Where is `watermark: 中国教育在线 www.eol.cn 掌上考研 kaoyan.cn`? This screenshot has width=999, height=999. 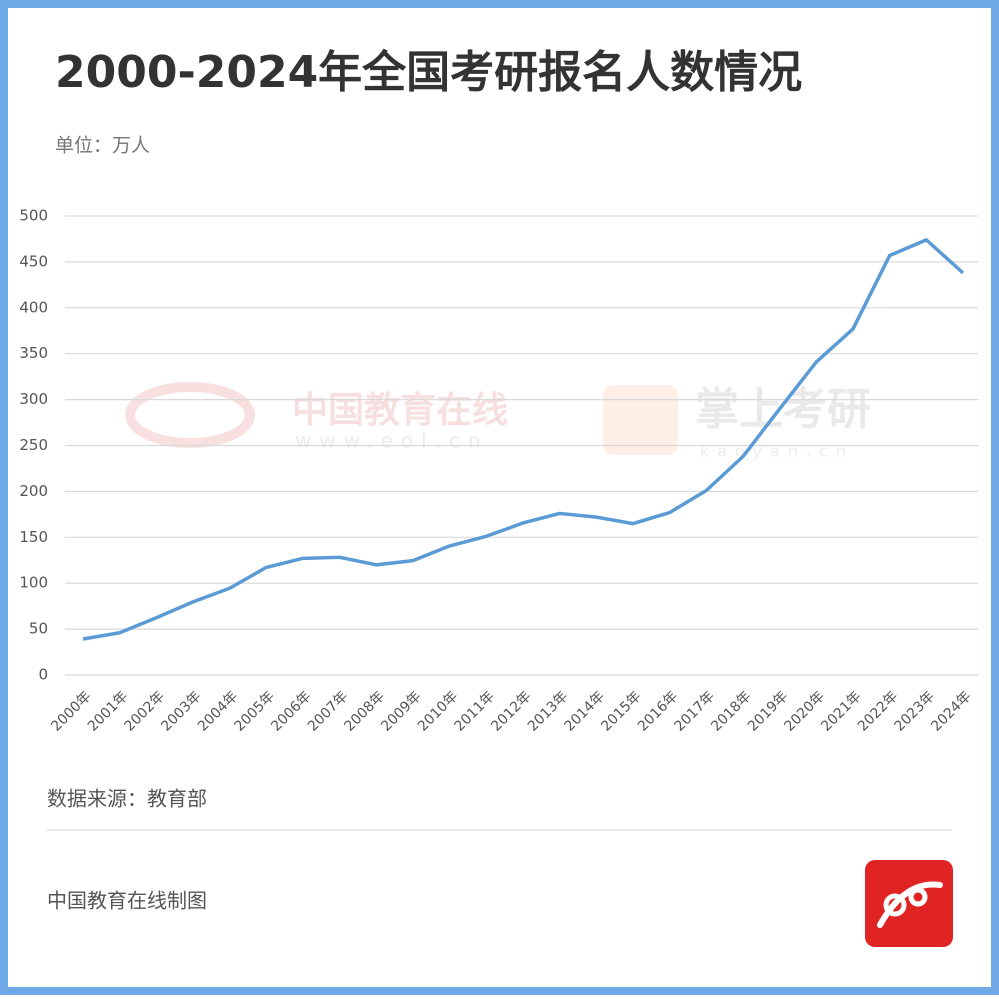
watermark: 中国教育在线 www.eol.cn 掌上考研 kaoyan.cn is located at coordinates (498, 421).